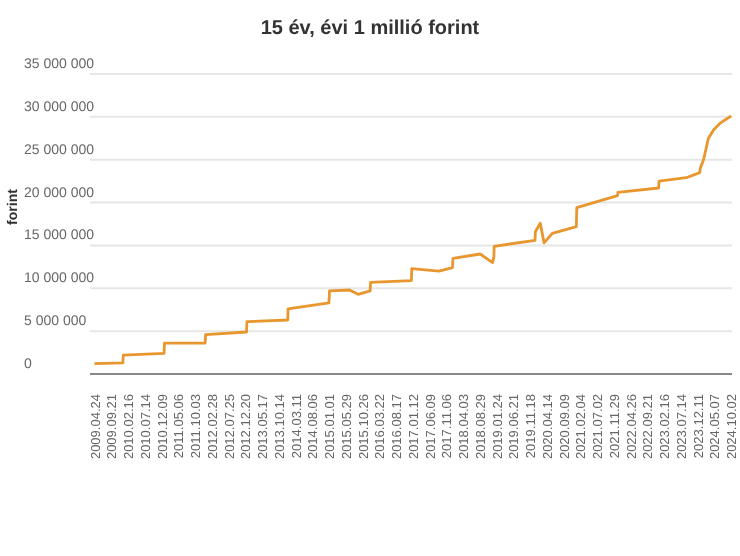 This screenshot has width=740, height=556. What do you see at coordinates (370, 30) in the screenshot?
I see `chart-title: 15 év, évi 1 millió forint` at bounding box center [370, 30].